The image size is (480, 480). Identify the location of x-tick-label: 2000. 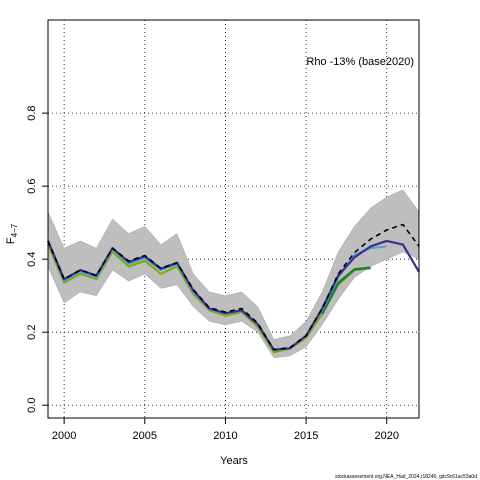
(64, 436).